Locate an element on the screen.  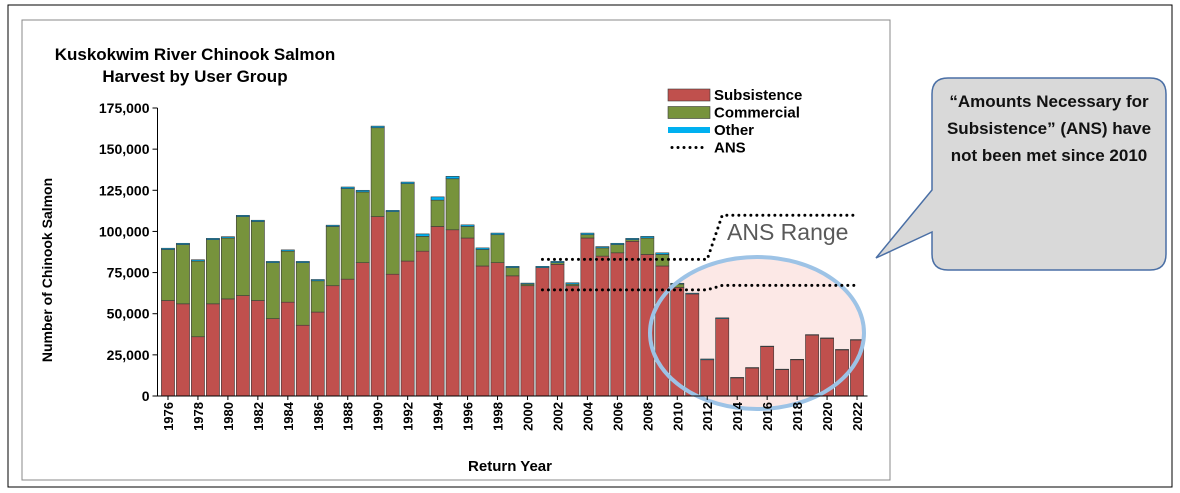
x-tick-label: 1996 is located at coordinates (468, 416).